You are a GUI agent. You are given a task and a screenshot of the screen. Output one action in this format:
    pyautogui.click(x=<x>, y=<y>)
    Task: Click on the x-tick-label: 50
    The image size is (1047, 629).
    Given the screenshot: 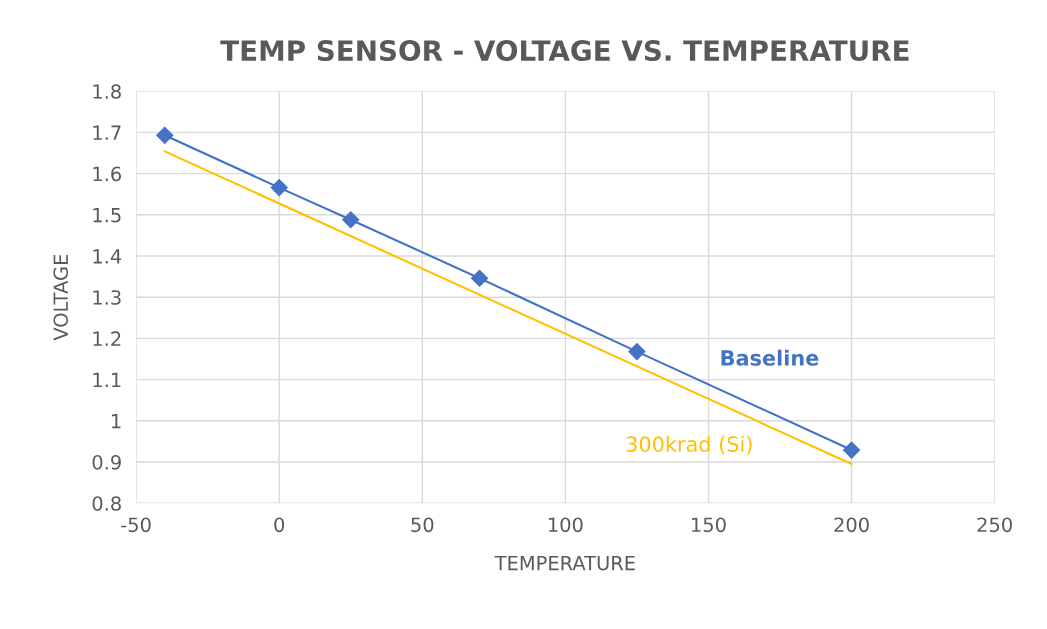 What is the action you would take?
    pyautogui.click(x=422, y=525)
    